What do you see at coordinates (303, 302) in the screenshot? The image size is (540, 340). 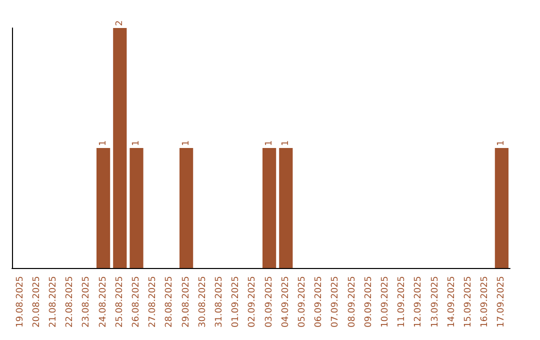 I see `x-tick-label: 05.09.2025` at bounding box center [303, 302].